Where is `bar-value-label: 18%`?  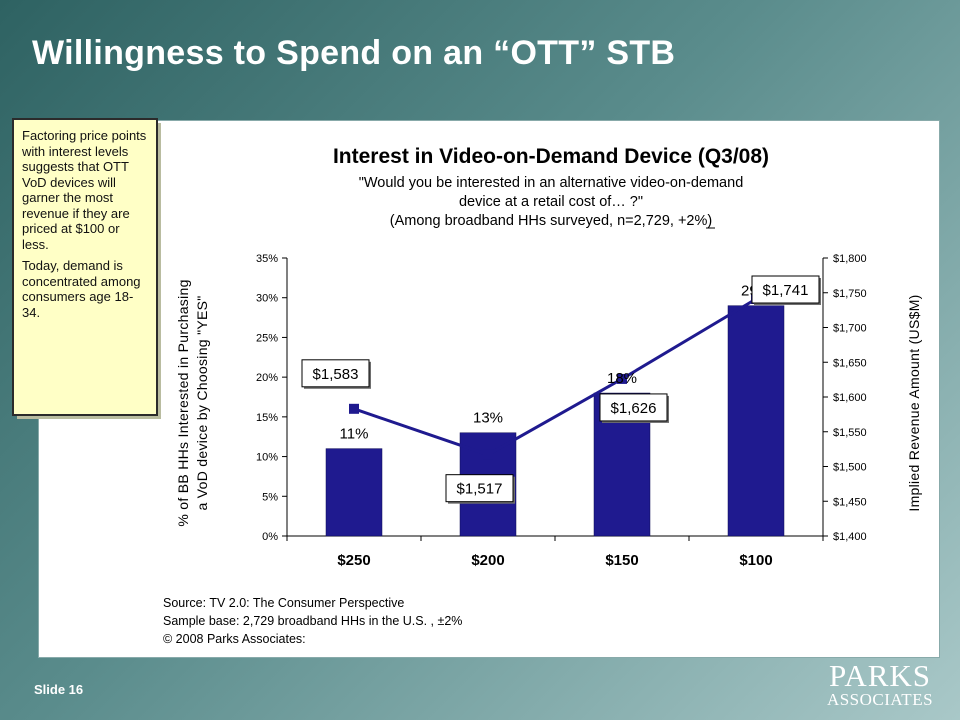 bar-value-label: 18% is located at coordinates (622, 378).